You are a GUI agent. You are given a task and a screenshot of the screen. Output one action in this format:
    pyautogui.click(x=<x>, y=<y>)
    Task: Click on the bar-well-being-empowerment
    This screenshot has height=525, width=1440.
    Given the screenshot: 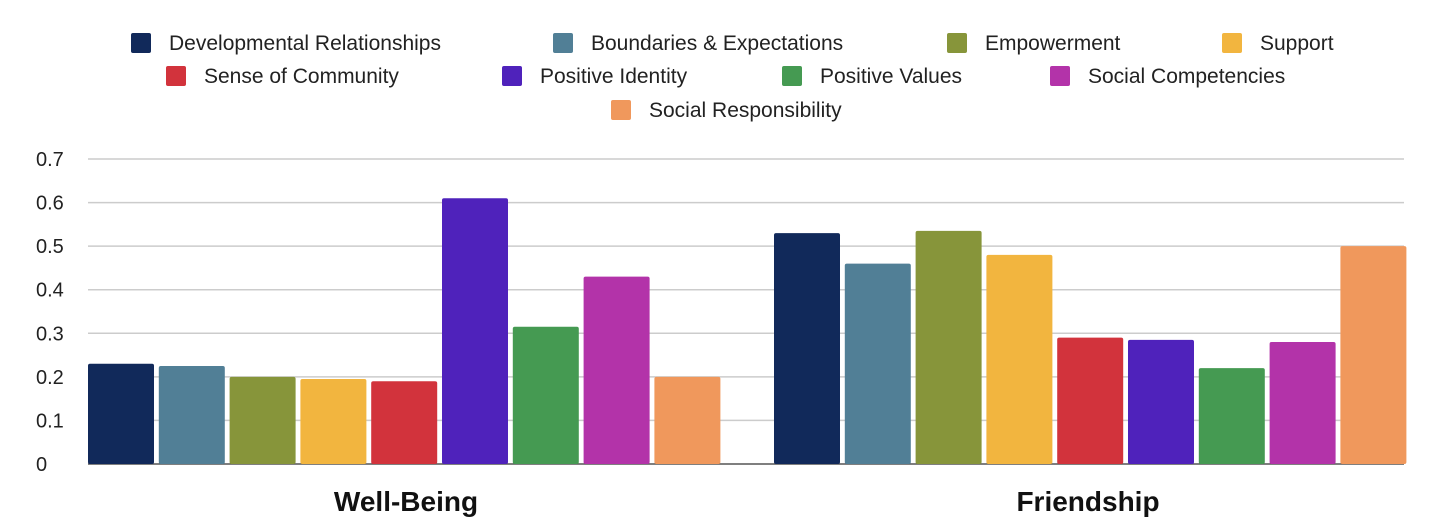 What is the action you would take?
    pyautogui.click(x=262, y=420)
    